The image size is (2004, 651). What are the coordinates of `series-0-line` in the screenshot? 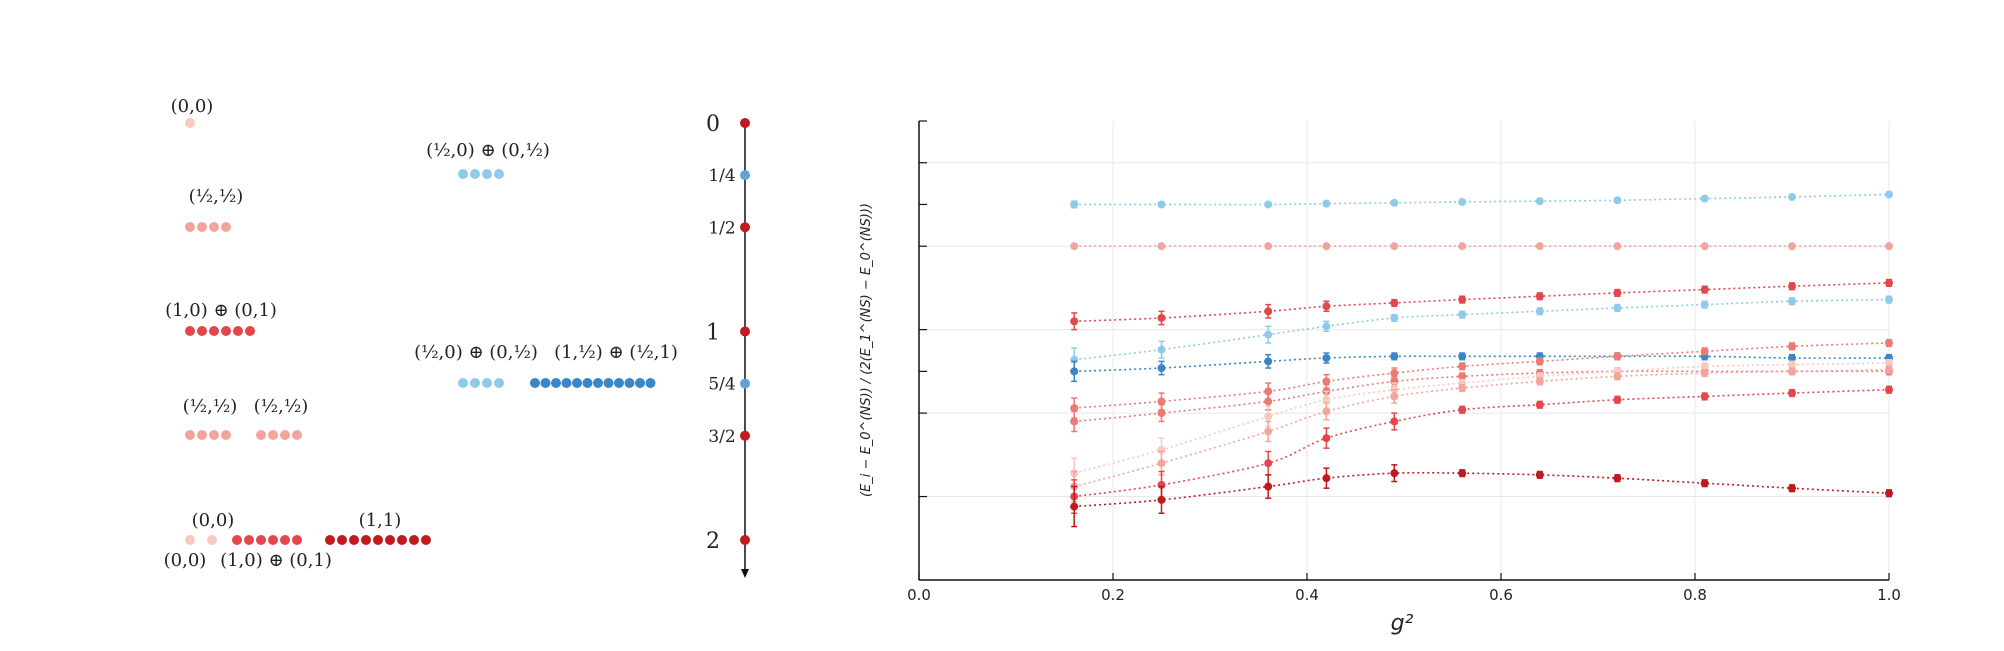 It's located at (1482, 199).